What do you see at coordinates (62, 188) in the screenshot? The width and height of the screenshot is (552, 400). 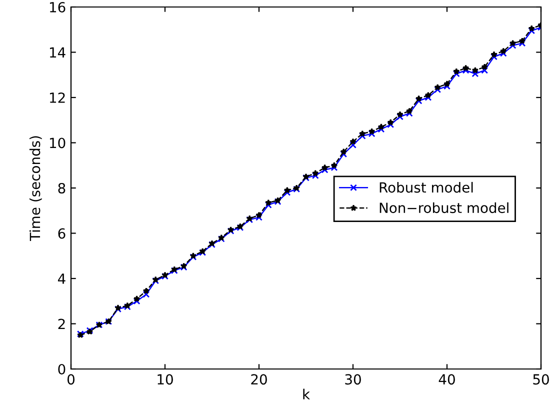 I see `y-tick-label: 8` at bounding box center [62, 188].